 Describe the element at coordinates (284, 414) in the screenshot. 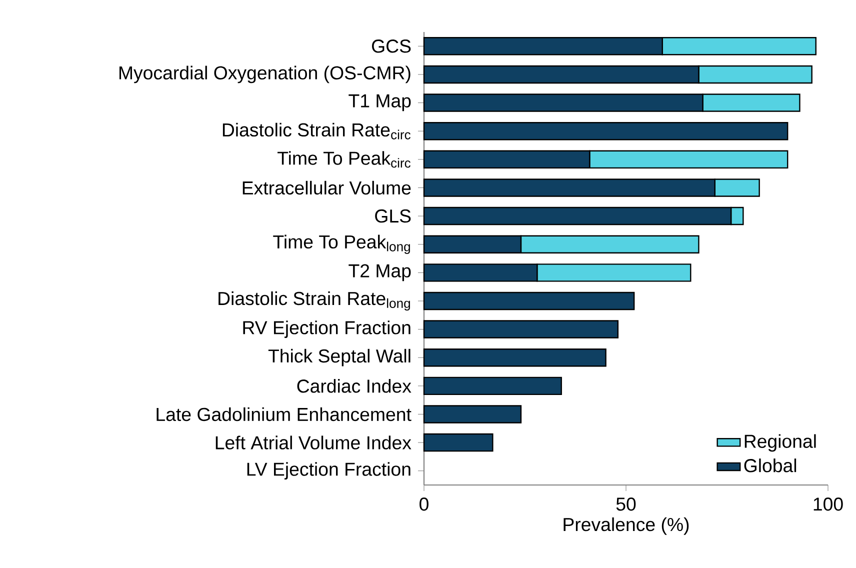

I see `y-tick-label: Late Gadolinium Enhancement` at that location.